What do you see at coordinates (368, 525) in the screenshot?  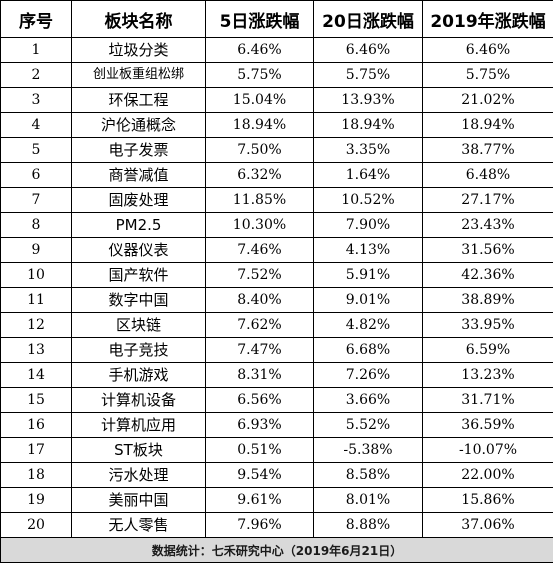 I see `change-20day-cell: 8.88%` at bounding box center [368, 525].